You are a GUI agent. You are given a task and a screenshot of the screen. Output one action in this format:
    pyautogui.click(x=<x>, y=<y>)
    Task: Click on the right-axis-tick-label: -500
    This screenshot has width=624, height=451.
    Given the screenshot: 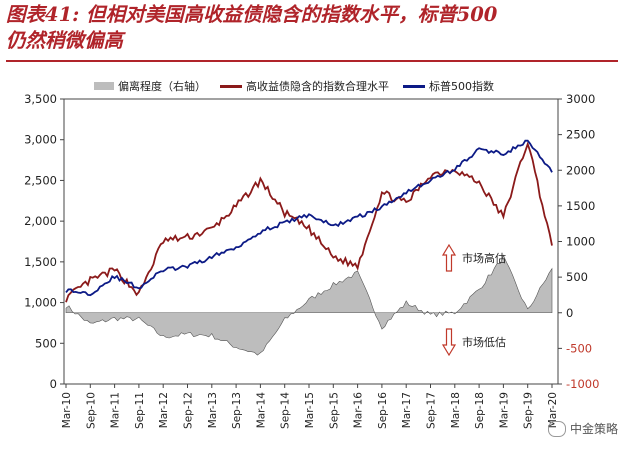 What is the action you would take?
    pyautogui.click(x=579, y=348)
    